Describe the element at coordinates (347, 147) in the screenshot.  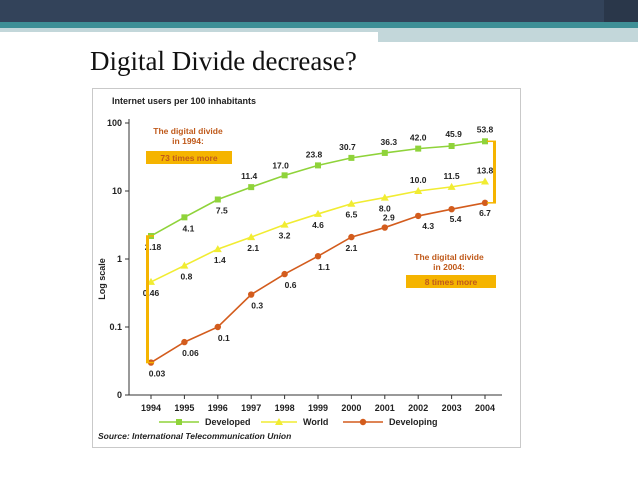
I see `data-label: 30.7` at that location.